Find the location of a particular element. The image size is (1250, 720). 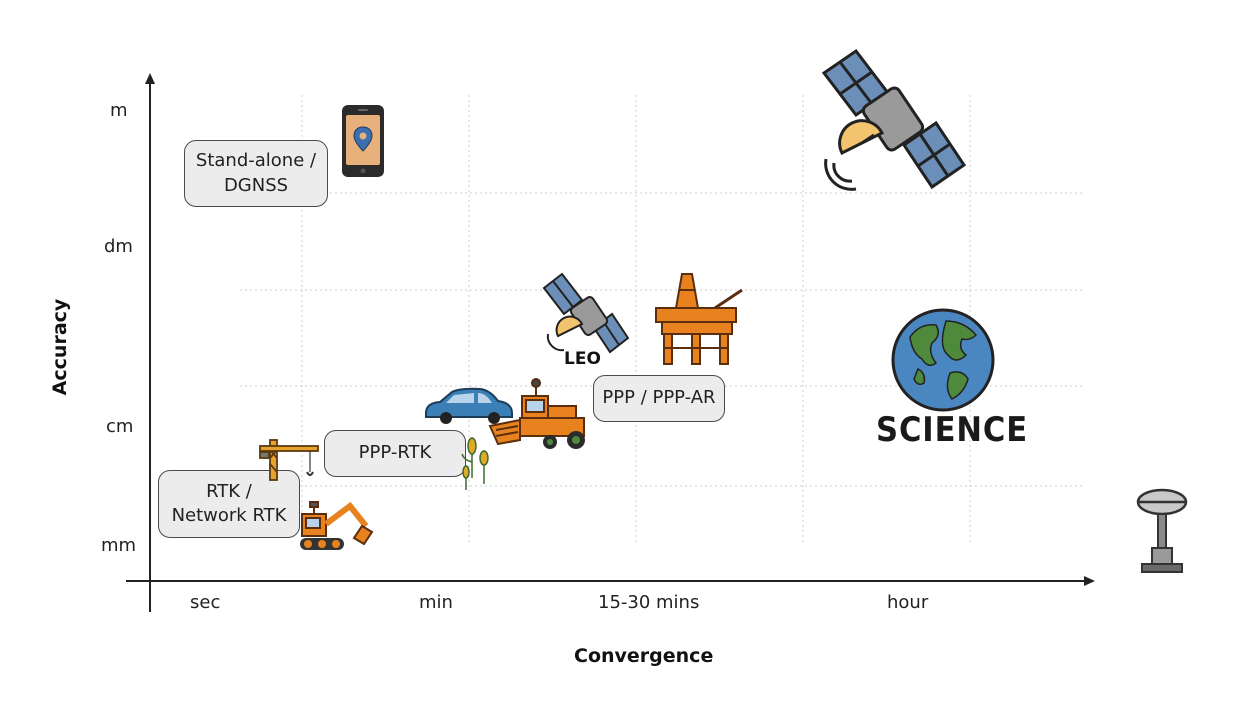

globe-icon is located at coordinates (943, 360).